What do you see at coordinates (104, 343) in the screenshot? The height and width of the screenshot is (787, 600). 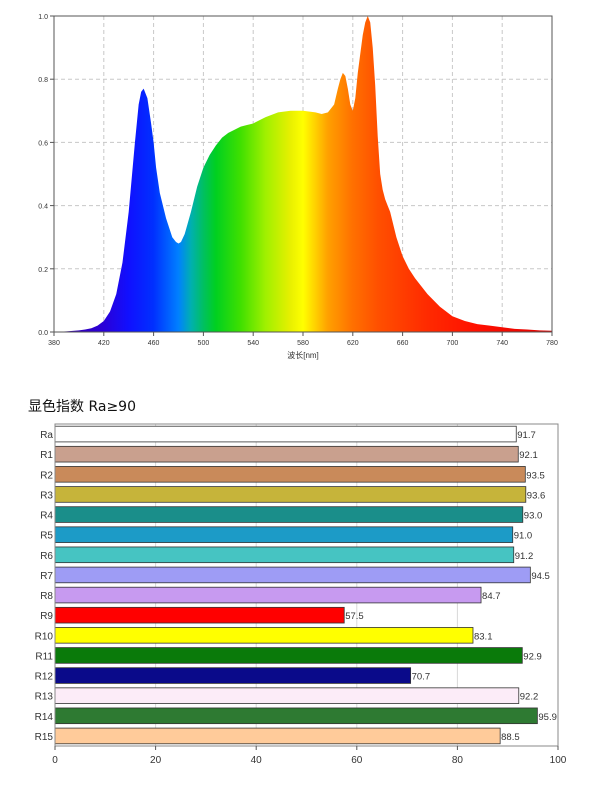 I see `spectrum-x-tick-label: 420` at bounding box center [104, 343].